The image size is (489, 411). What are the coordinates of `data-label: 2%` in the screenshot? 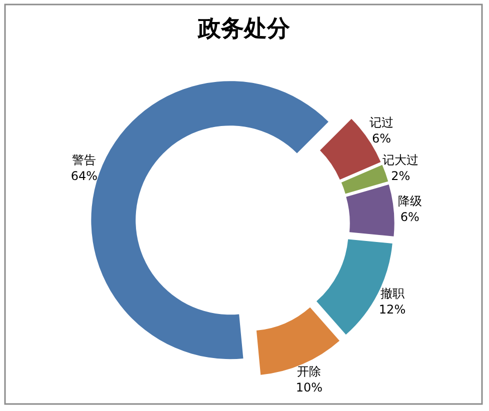 It's located at (400, 176).